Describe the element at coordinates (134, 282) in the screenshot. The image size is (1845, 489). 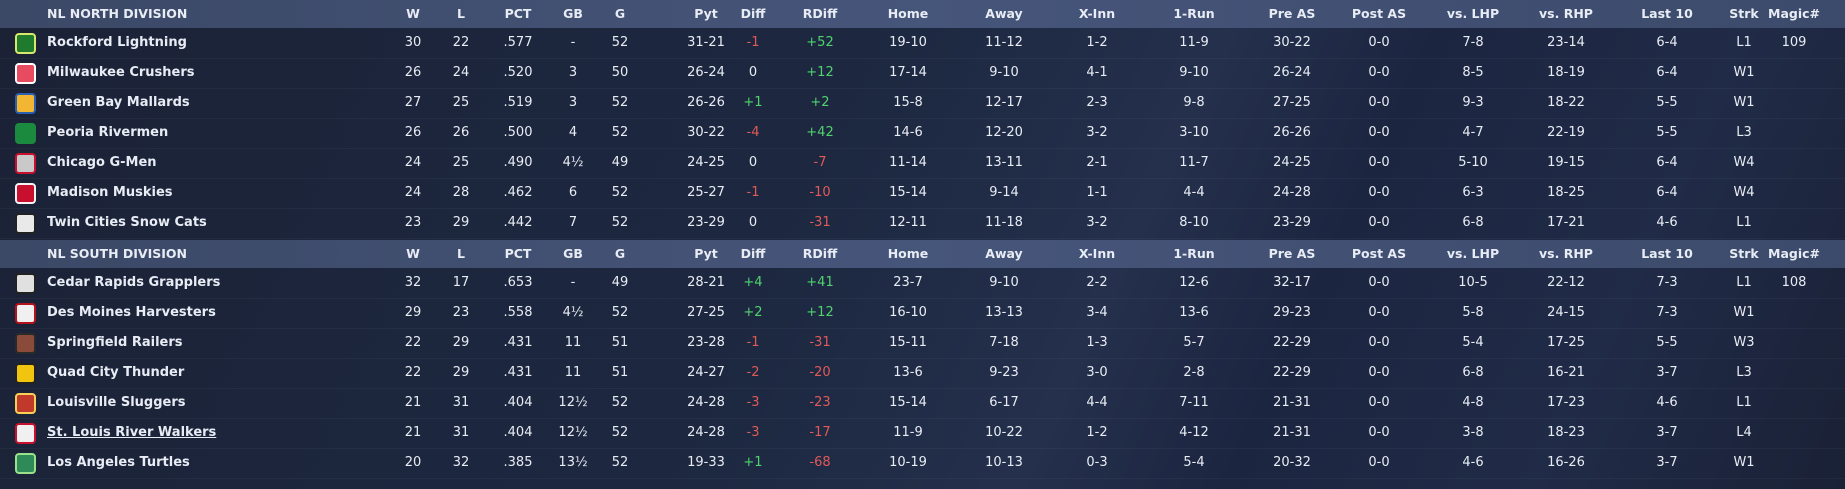
I see `team-name: Cedar Rapids Grapplers` at that location.